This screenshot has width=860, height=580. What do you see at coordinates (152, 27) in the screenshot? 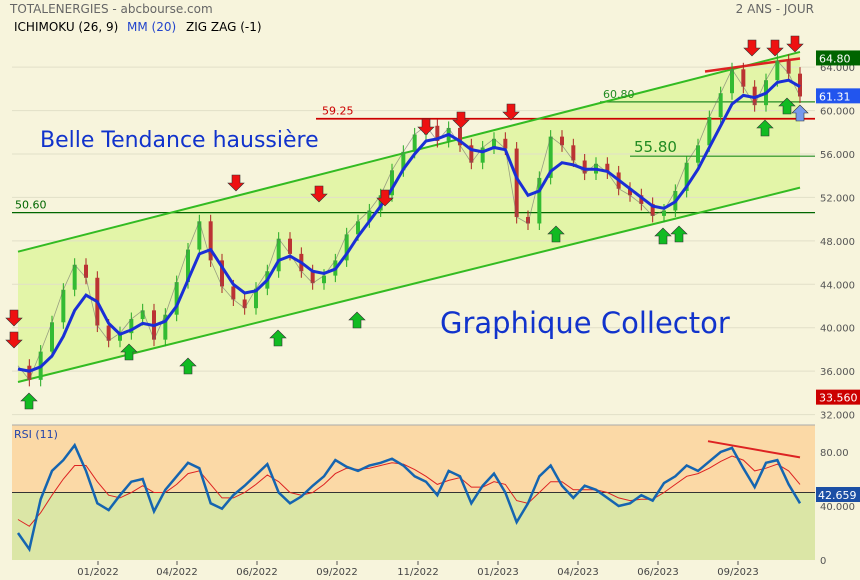
I see `mm-label: MM (20)` at bounding box center [152, 27].